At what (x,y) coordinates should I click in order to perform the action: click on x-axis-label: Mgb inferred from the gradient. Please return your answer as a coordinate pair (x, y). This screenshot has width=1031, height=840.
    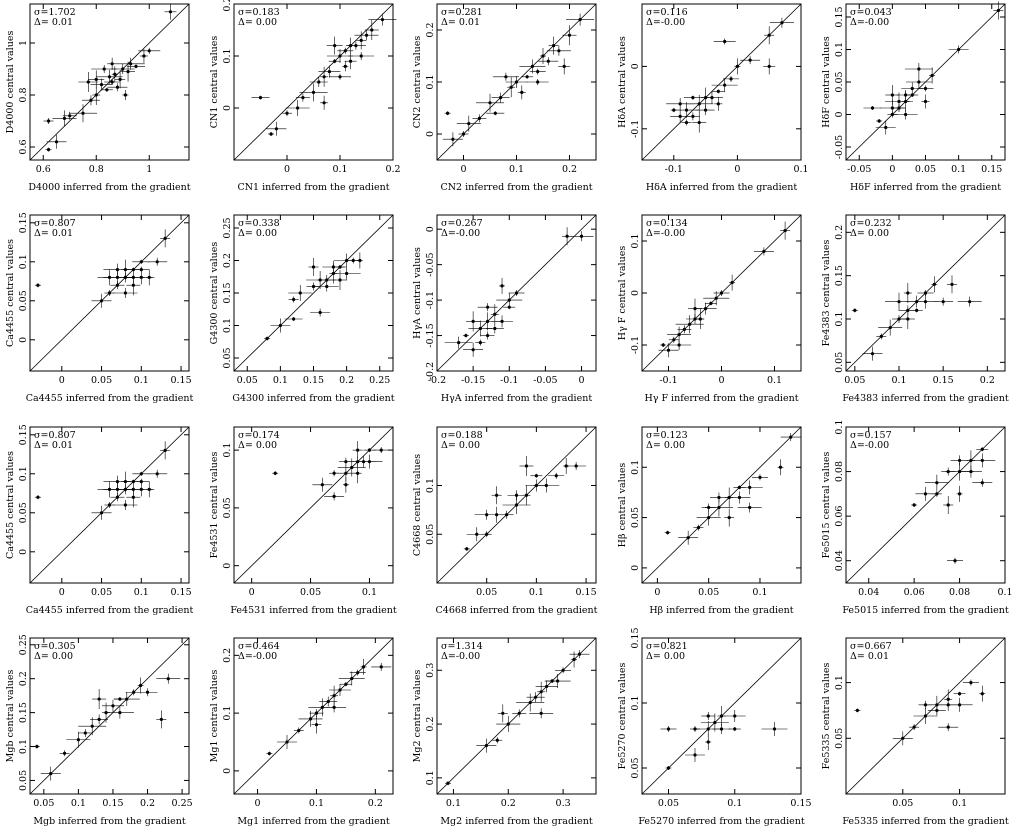
    Looking at the image, I should click on (109, 821).